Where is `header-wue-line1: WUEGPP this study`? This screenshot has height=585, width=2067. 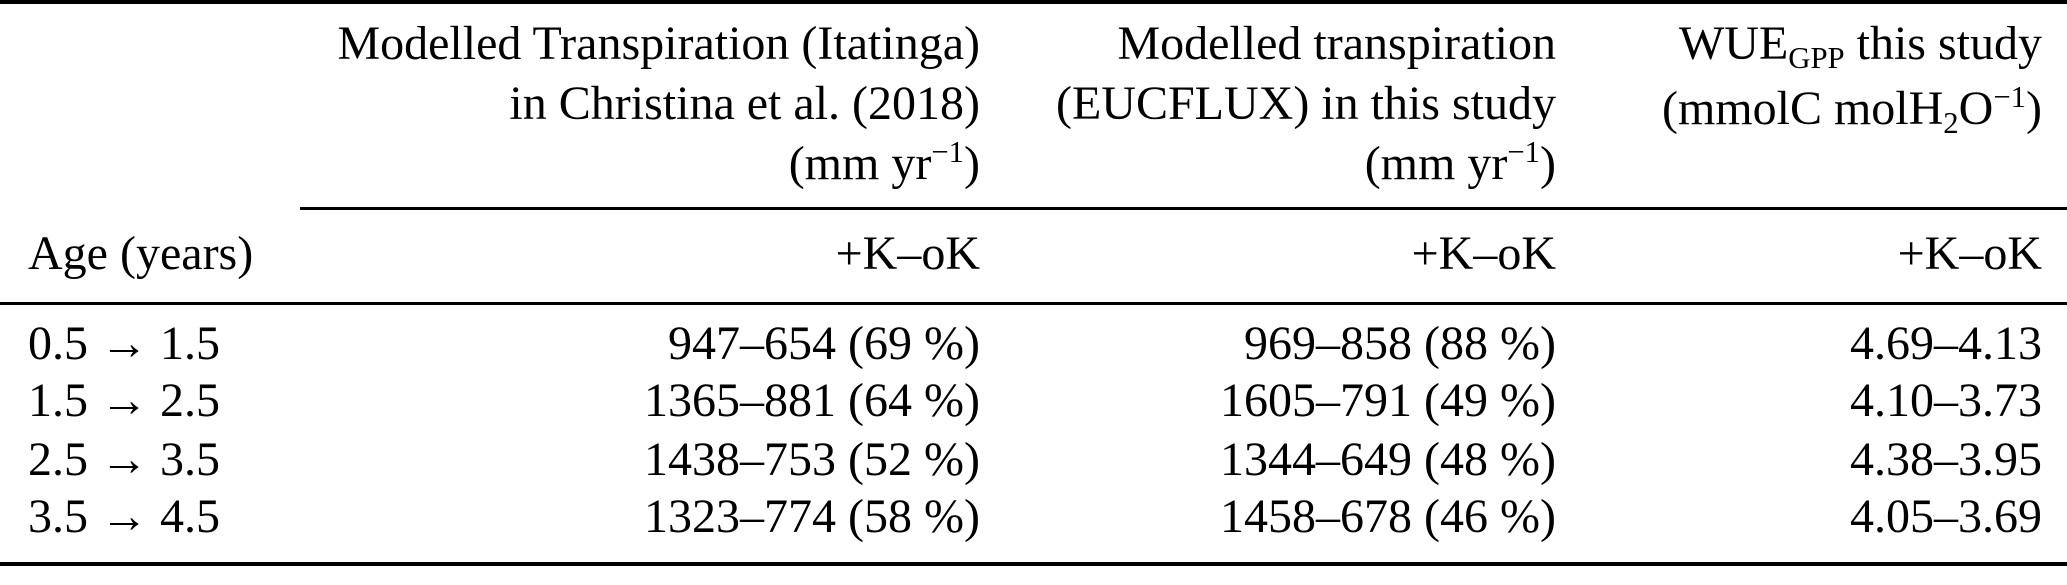
header-wue-line1: WUEGPP this study is located at coordinates (1860, 46).